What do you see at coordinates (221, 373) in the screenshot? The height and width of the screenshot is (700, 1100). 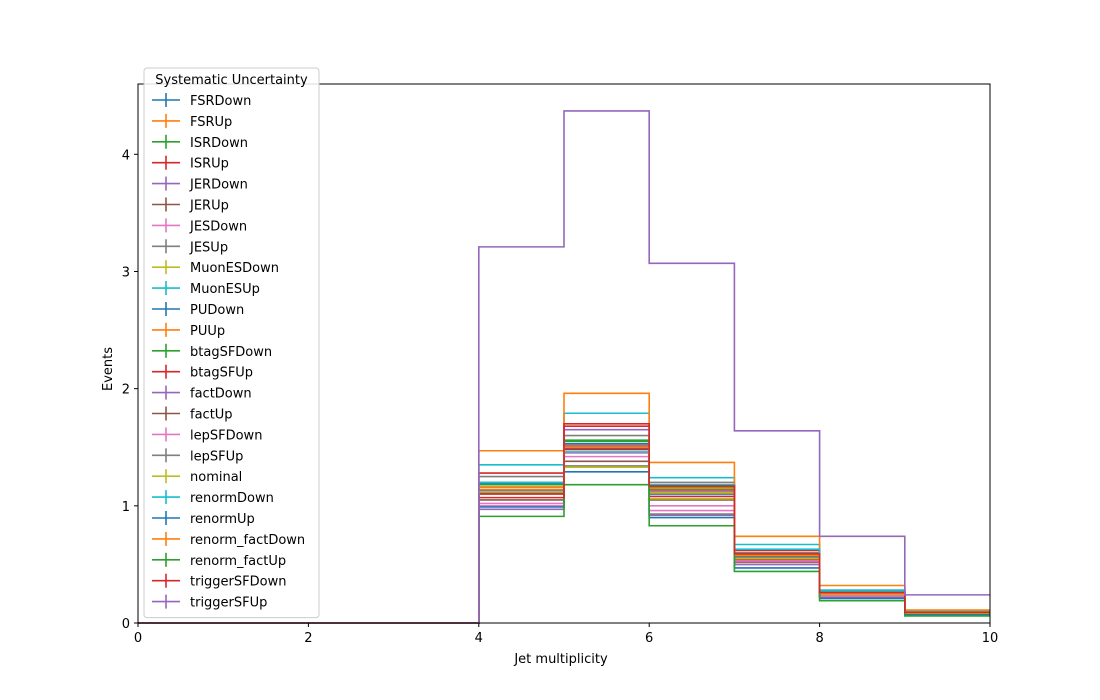 I see `legend-label: btagSFUp` at bounding box center [221, 373].